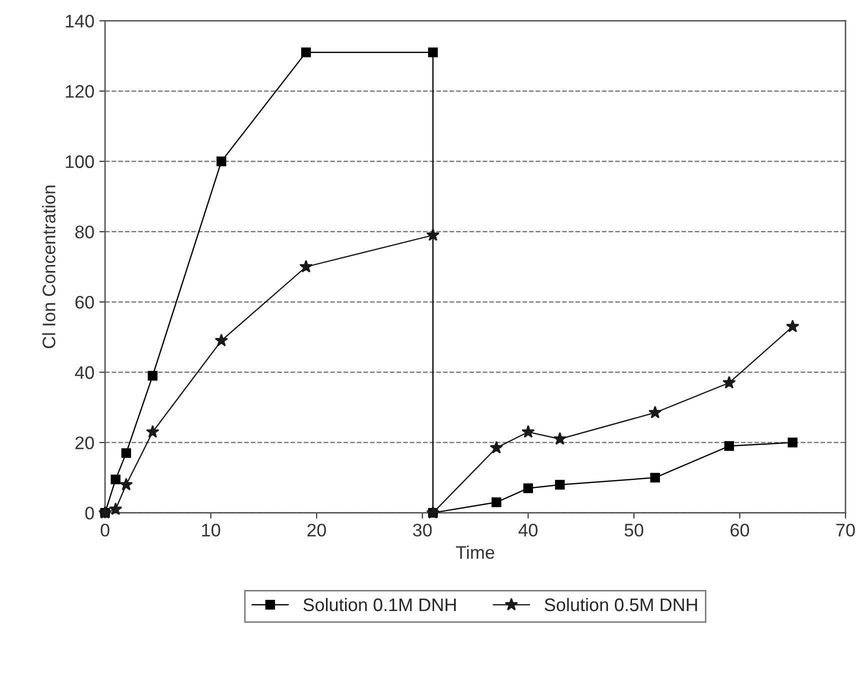 Image resolution: width=861 pixels, height=693 pixels. What do you see at coordinates (84, 232) in the screenshot?
I see `y-tick-label: 80` at bounding box center [84, 232].